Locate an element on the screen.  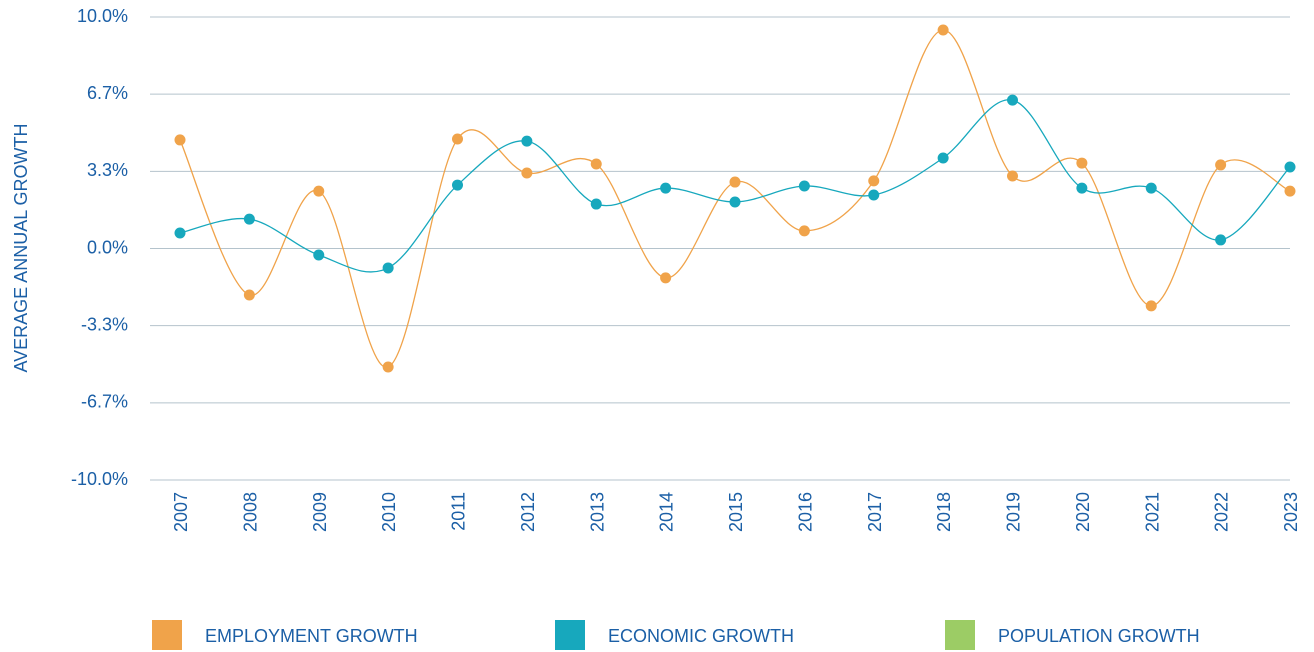
x-tick-label: 2016 is located at coordinates (805, 512).